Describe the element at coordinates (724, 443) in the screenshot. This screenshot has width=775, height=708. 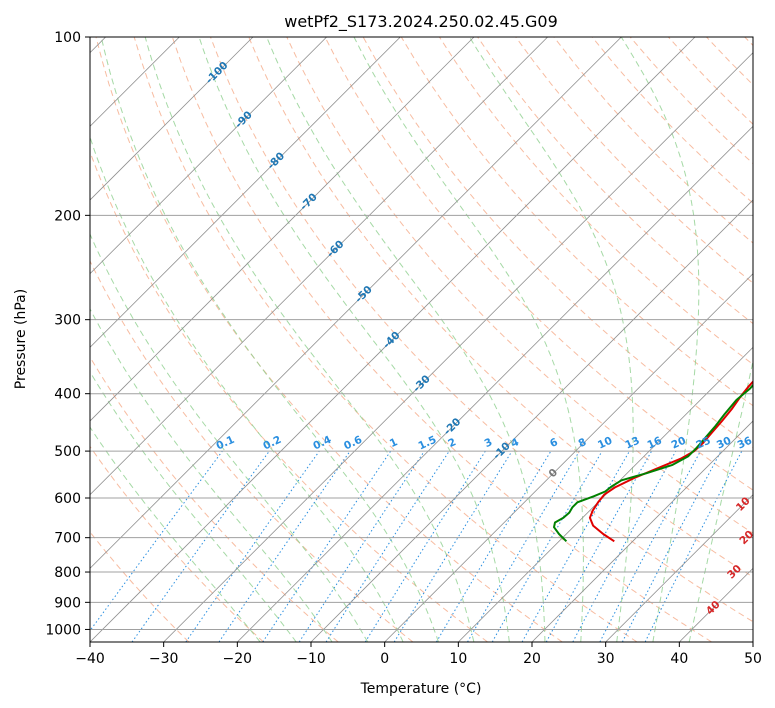
I see `mixing-ratio-label: 30` at that location.